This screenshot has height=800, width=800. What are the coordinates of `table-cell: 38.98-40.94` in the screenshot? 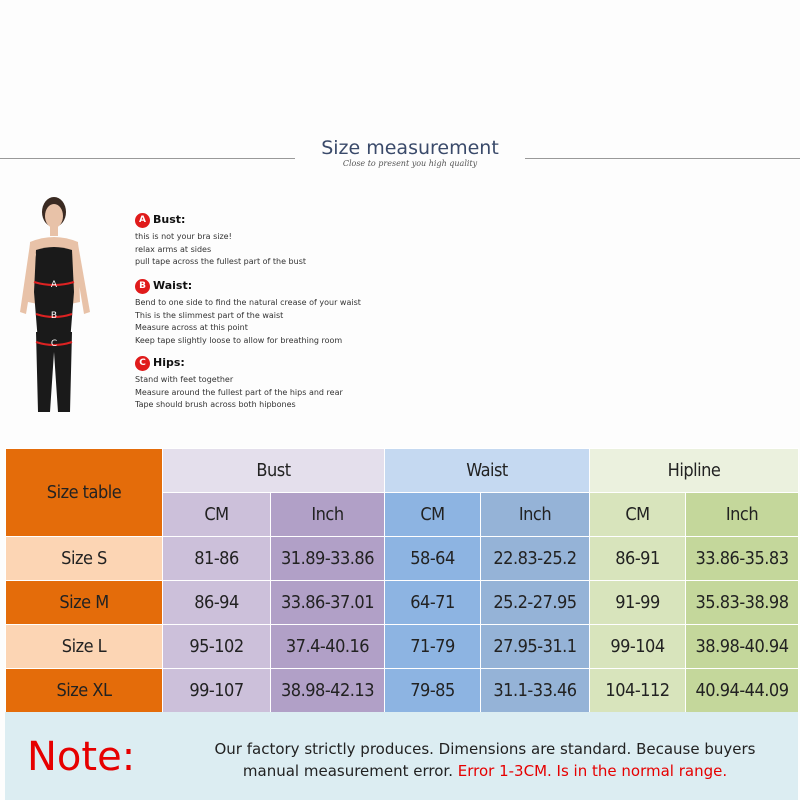 It's located at (742, 646).